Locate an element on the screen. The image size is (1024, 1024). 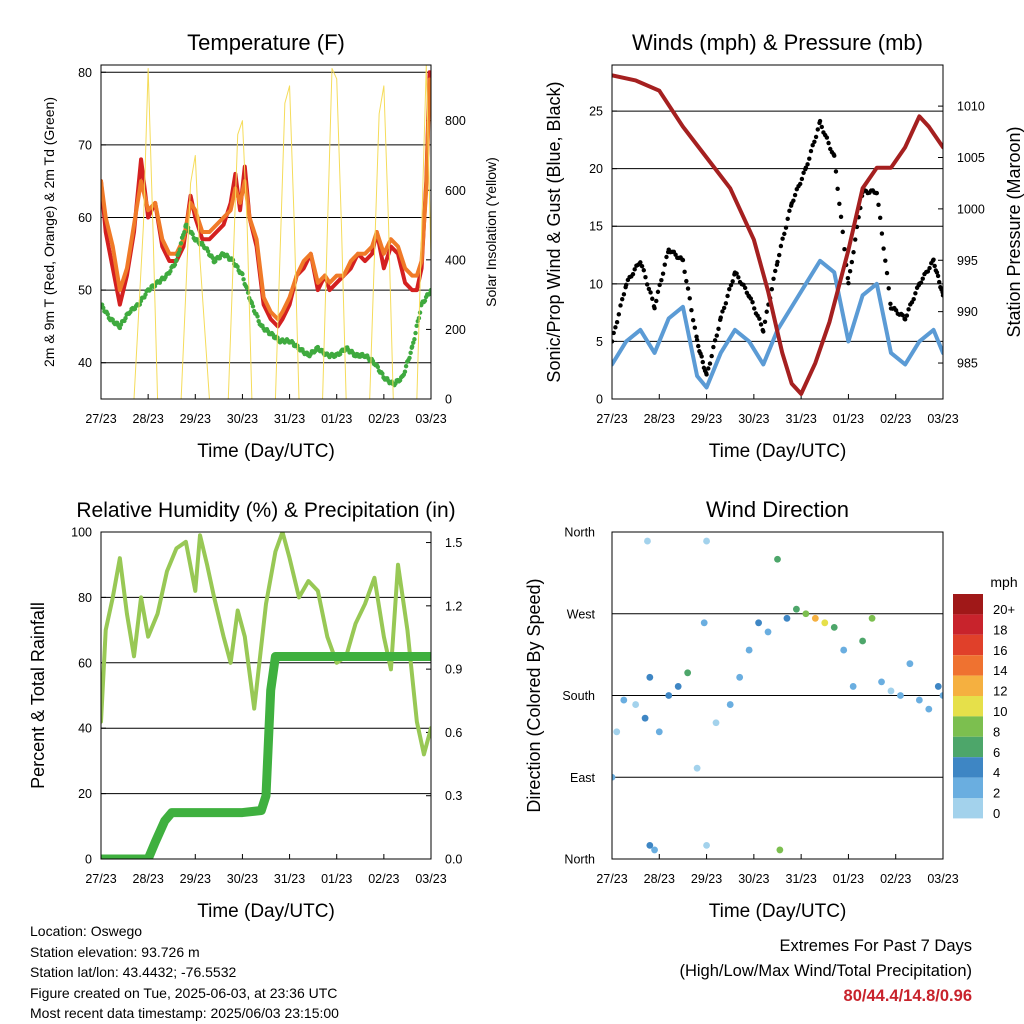
chart-title: Temperature (F) is located at coordinates (266, 42).